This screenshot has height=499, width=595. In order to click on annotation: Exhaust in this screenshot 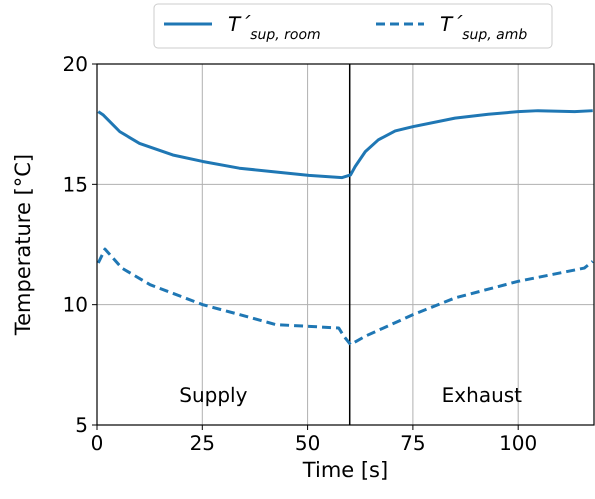, I will do `click(482, 395)`.